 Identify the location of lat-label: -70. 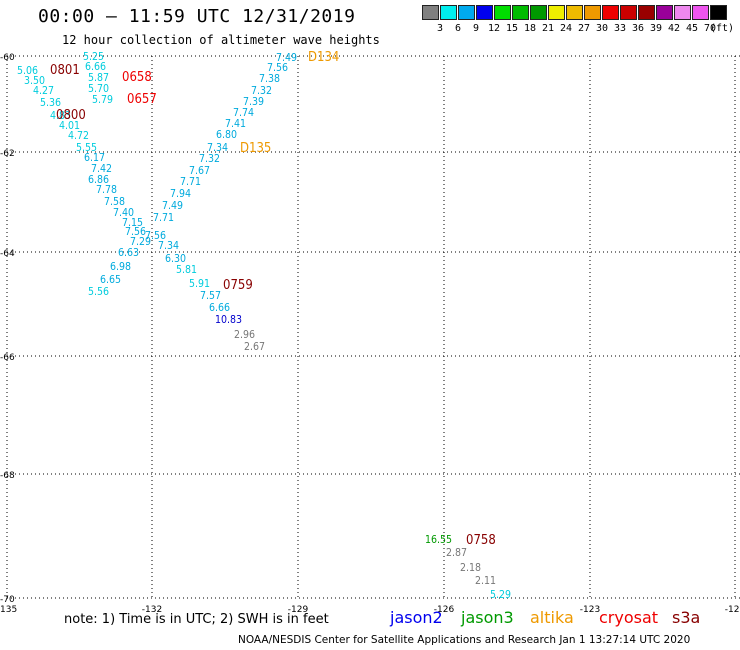
(7, 600).